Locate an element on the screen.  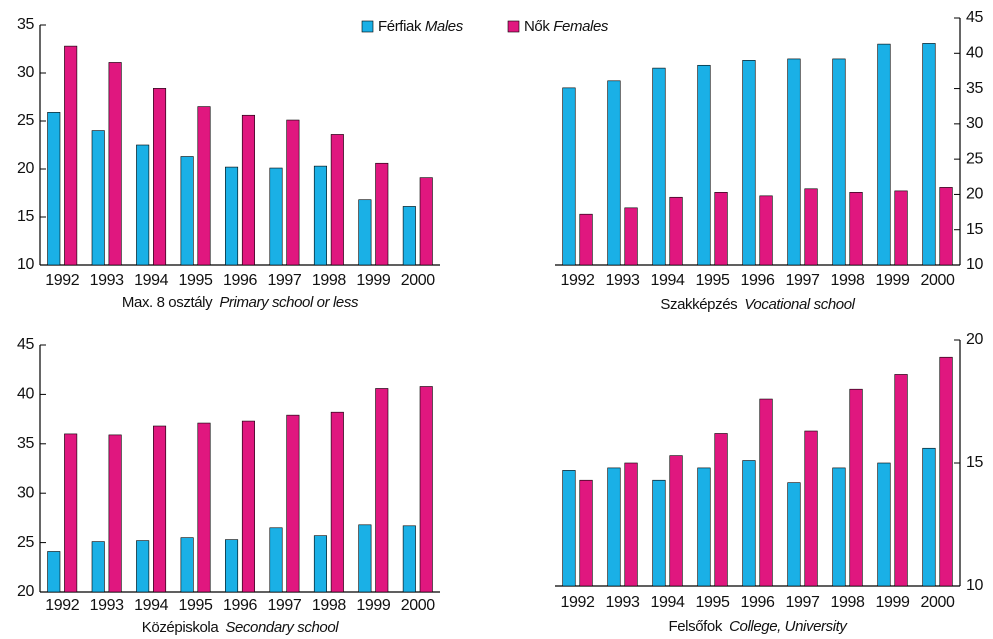
y-tick-label: 40 is located at coordinates (974, 53).